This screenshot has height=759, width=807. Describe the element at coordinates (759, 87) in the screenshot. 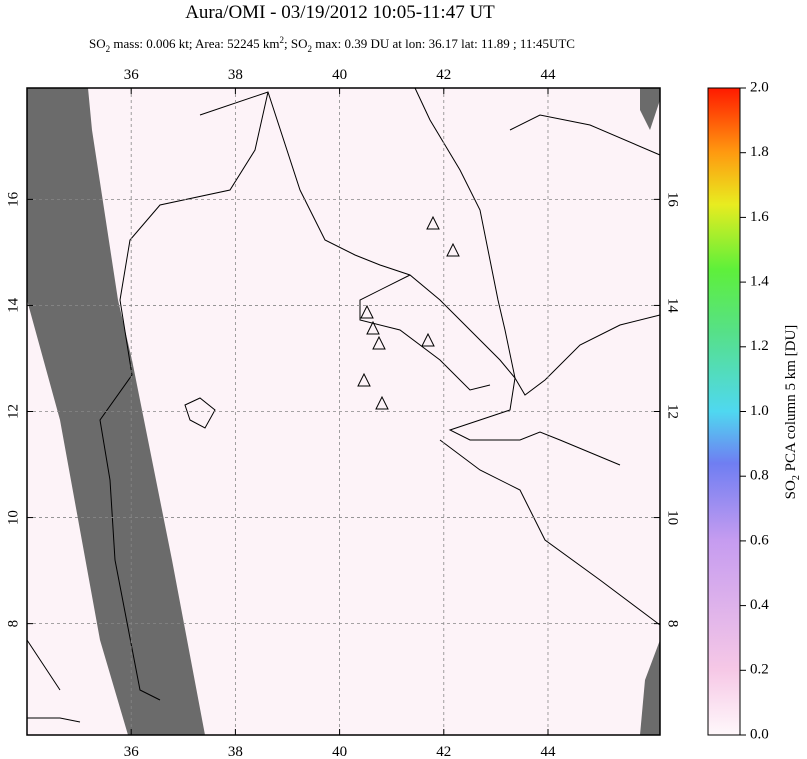

I see `colorbar-tick-label: 2.0` at that location.